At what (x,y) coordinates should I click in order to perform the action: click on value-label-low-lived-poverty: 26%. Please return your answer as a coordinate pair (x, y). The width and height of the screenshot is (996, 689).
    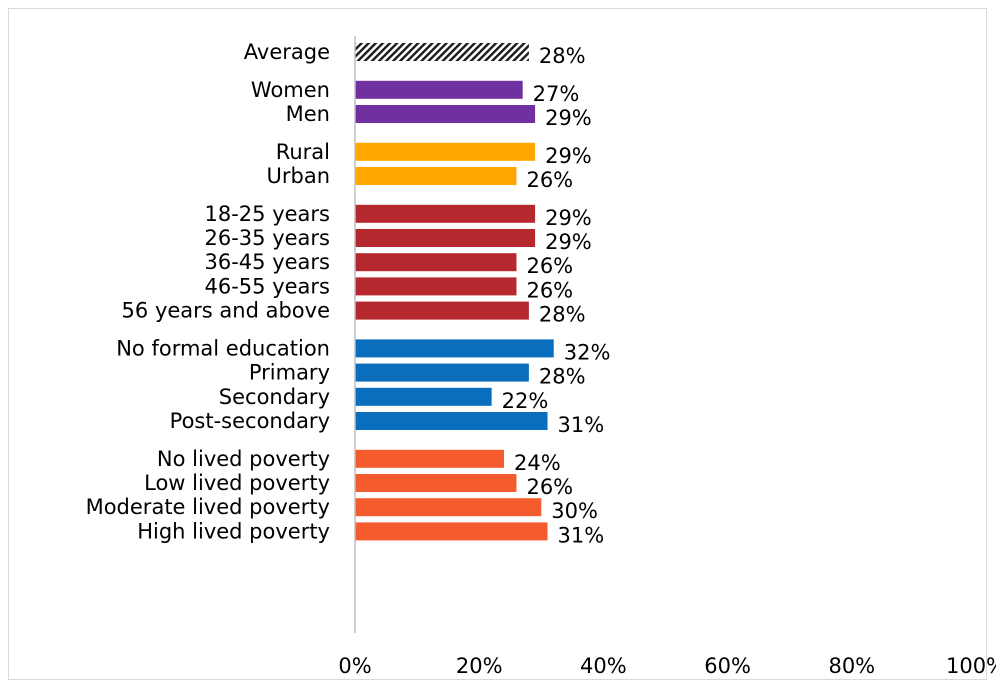
    Looking at the image, I should click on (549, 487).